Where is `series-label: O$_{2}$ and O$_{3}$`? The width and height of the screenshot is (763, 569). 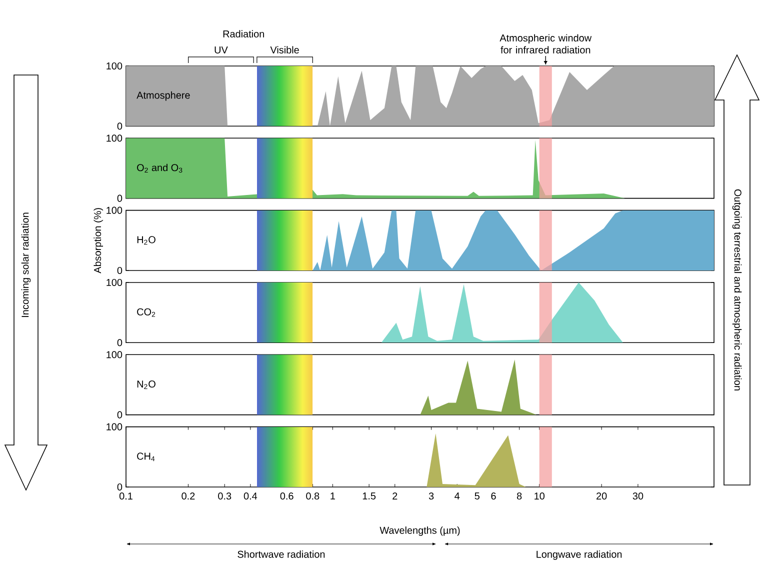
series-label: O$_{2}$ and O$_{3}$ is located at coordinates (159, 168).